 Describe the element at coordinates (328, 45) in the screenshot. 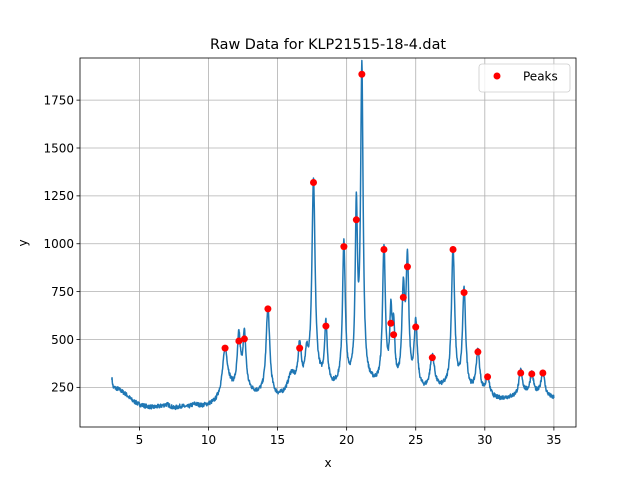

I see `chart-title: Raw Data for KLP21515-18-4.dat` at that location.